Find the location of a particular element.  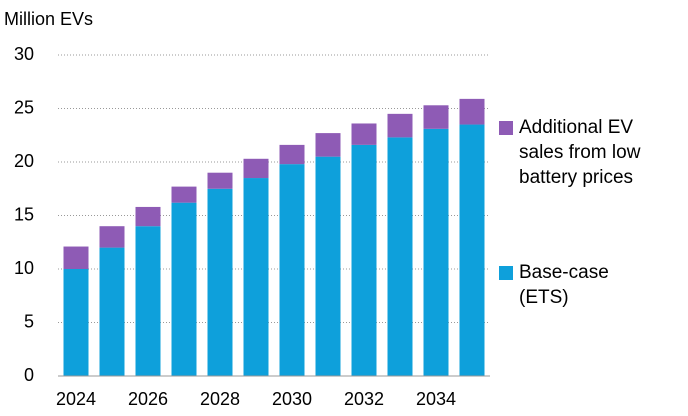

legend-label: Base-case (ETS) is located at coordinates (564, 285).